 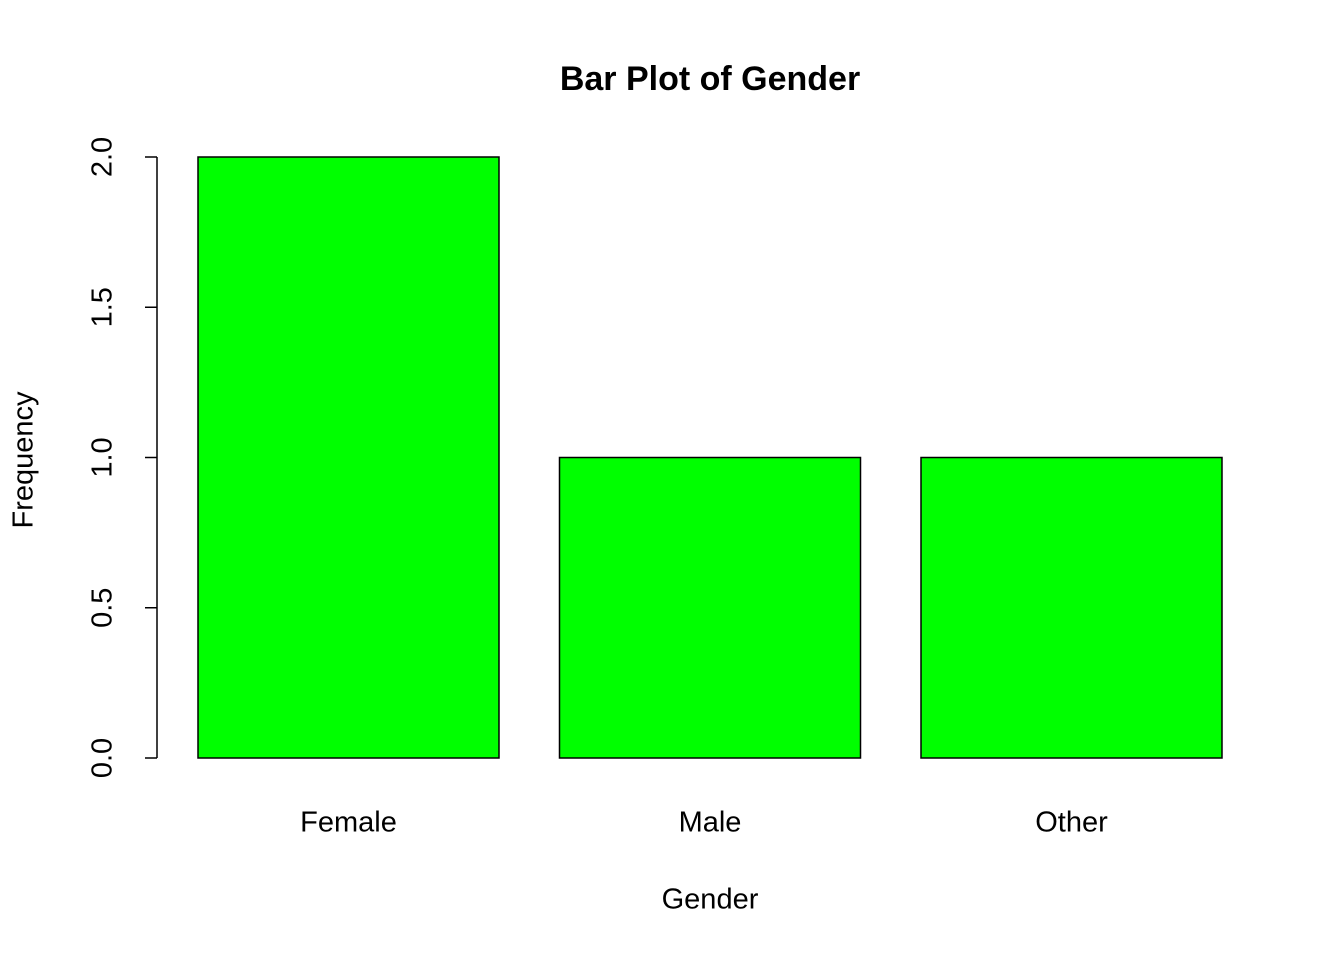 I want to click on chart-title: Bar Plot of Gender, so click(x=710, y=79).